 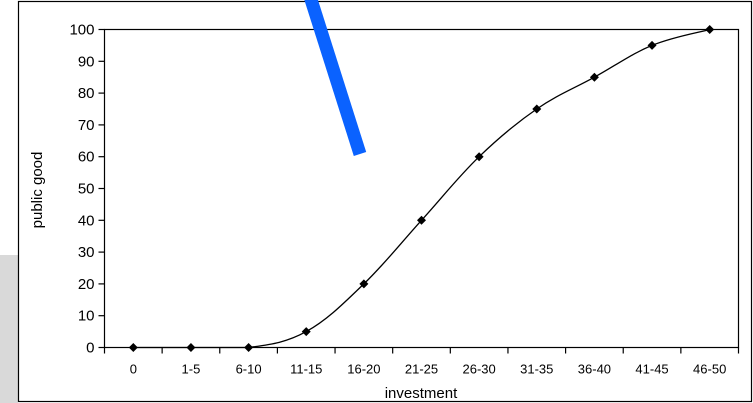 What do you see at coordinates (249, 369) in the screenshot?
I see `x-tick-label: 6-10` at bounding box center [249, 369].